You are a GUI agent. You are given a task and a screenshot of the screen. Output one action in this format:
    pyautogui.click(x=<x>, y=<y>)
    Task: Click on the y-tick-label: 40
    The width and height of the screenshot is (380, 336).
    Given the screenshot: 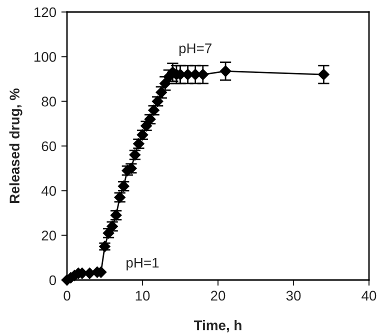 What is the action you would take?
    pyautogui.click(x=48, y=191)
    